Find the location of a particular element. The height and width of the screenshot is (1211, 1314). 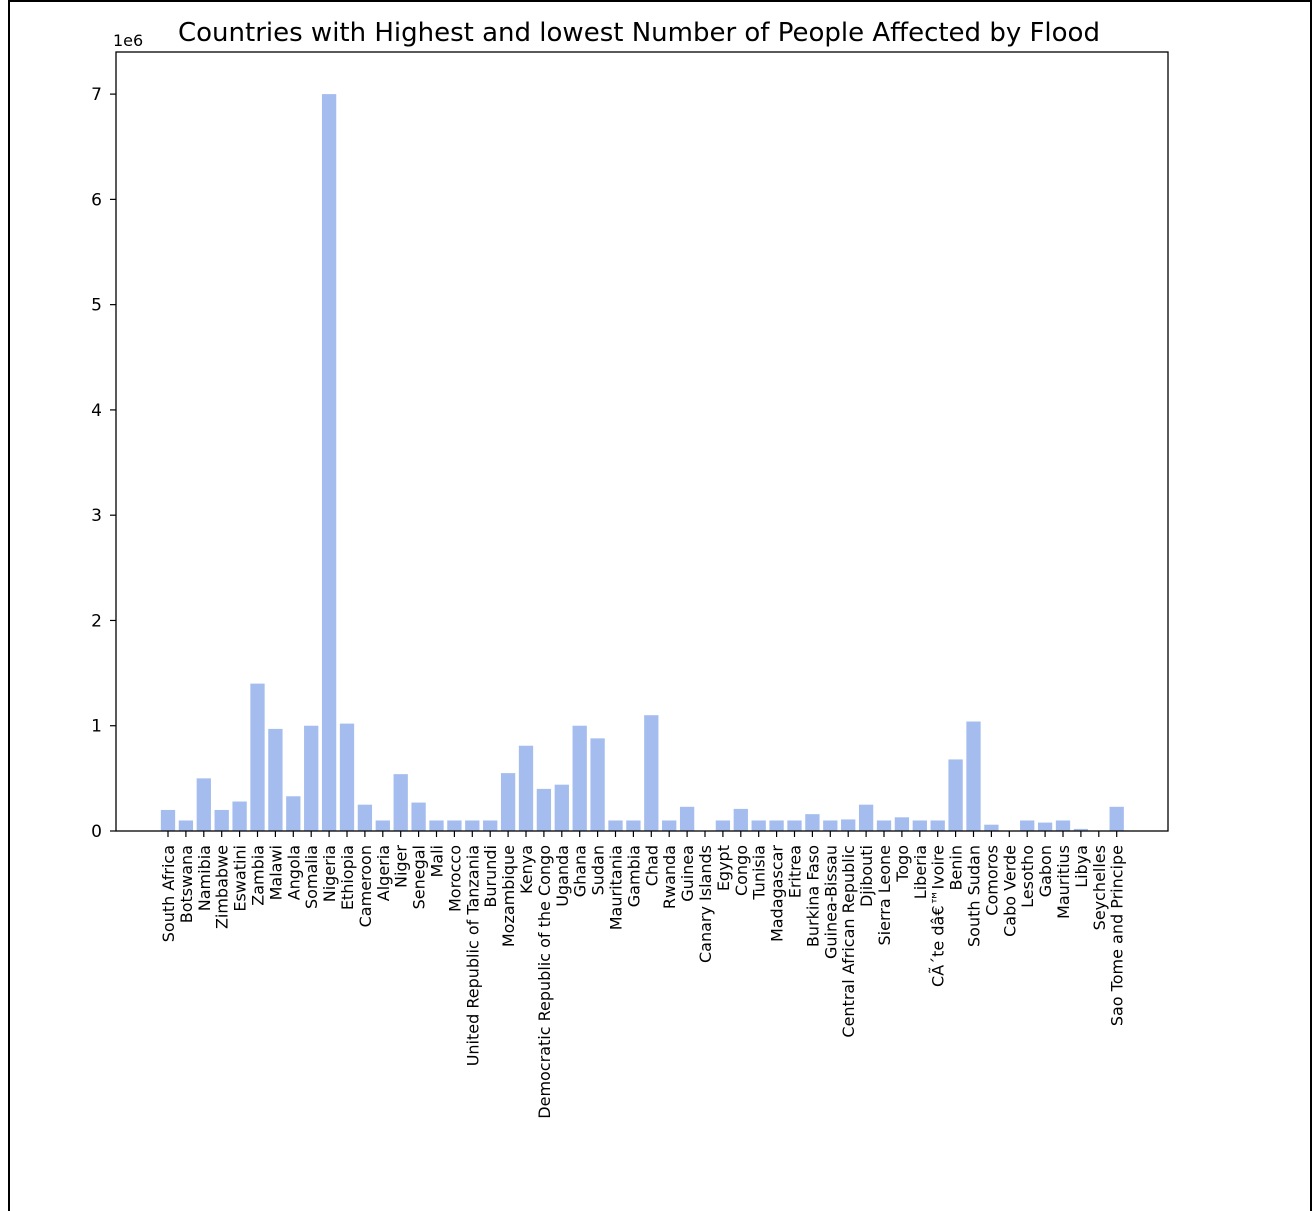

x-tick-label: Botswana is located at coordinates (186, 884).